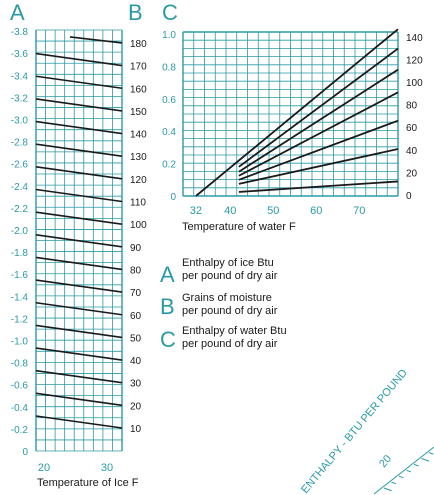  I want to click on grains-tick-label: 180, so click(138, 44).